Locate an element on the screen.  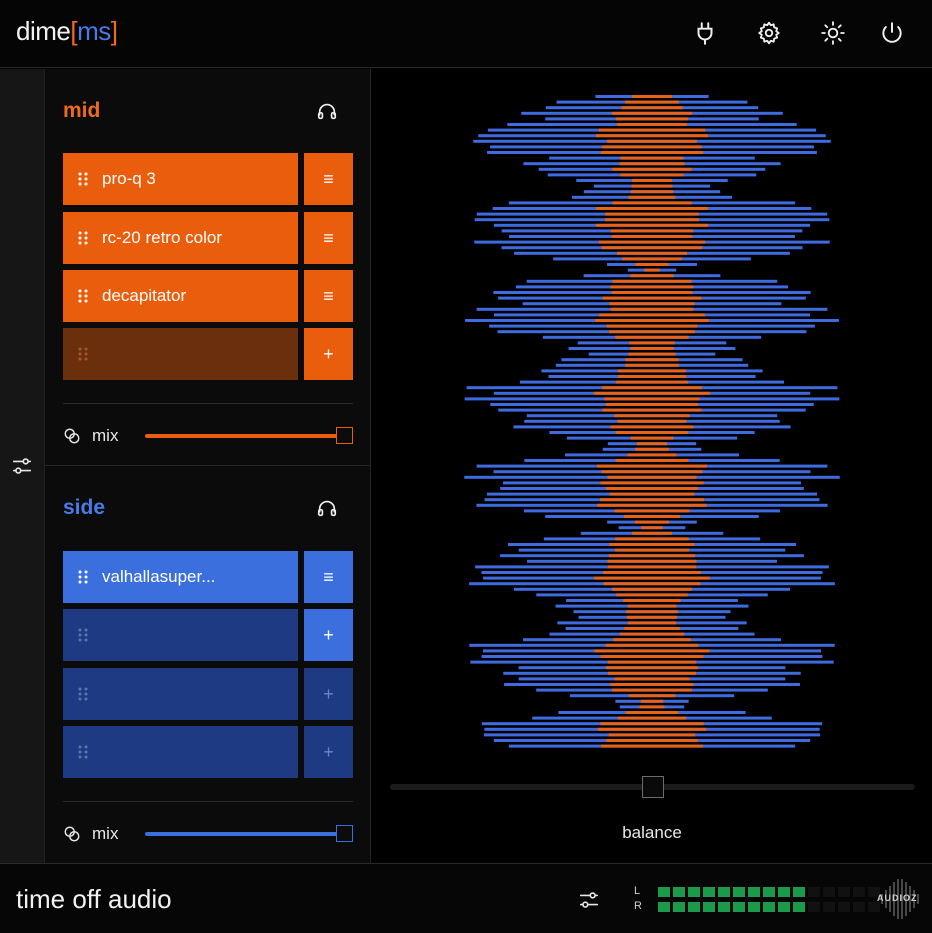
side-slot-3-empty is located at coordinates (180, 694).